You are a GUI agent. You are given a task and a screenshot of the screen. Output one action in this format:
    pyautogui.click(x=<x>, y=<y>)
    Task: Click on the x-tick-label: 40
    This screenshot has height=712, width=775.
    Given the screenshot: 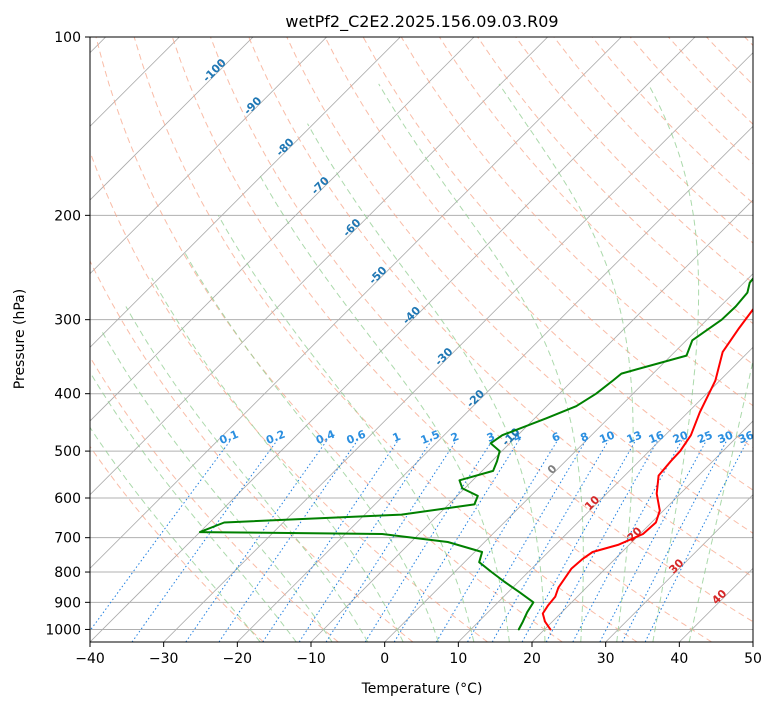 What is the action you would take?
    pyautogui.click(x=679, y=659)
    